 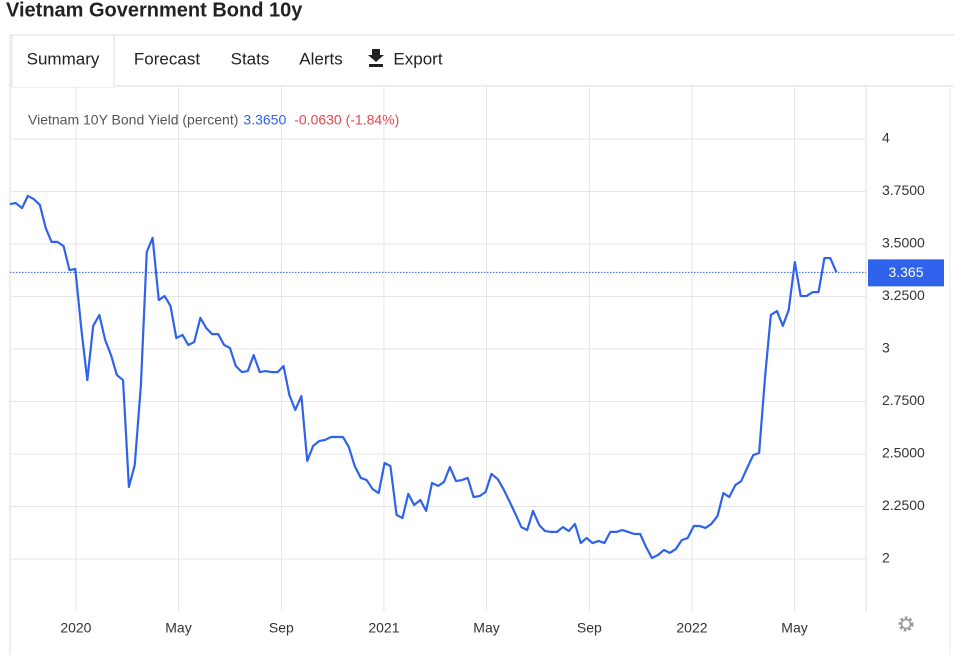 I want to click on y-tick-label: 2.2500, so click(x=903, y=505).